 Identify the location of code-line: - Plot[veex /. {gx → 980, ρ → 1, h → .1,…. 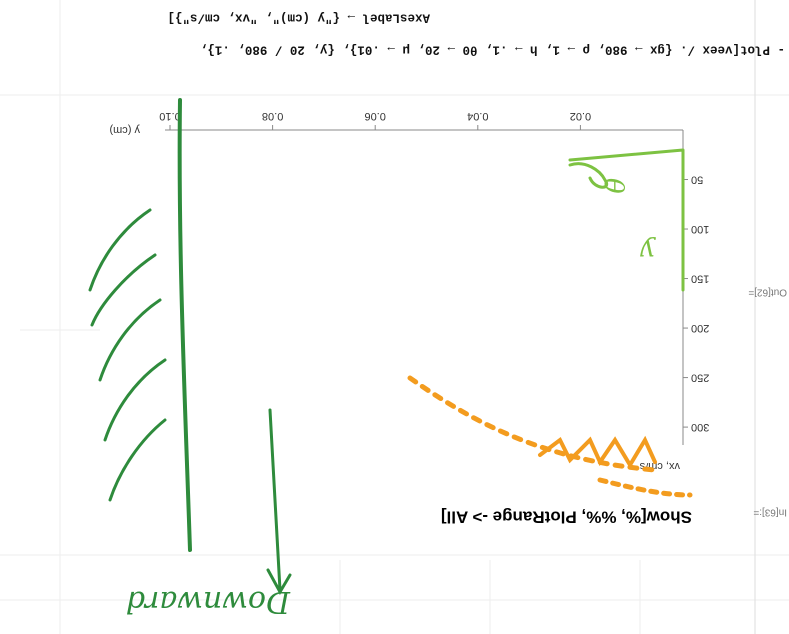
(492, 50).